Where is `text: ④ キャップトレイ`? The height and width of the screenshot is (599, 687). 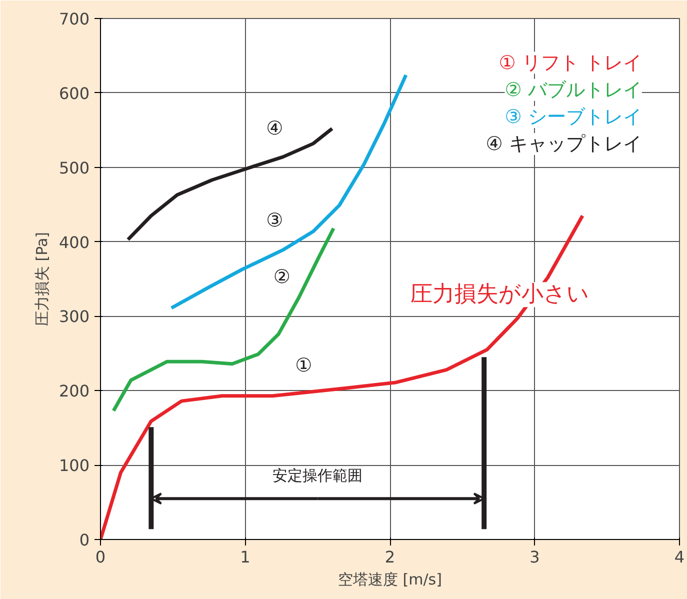 text: ④ キャップトレイ is located at coordinates (564, 144).